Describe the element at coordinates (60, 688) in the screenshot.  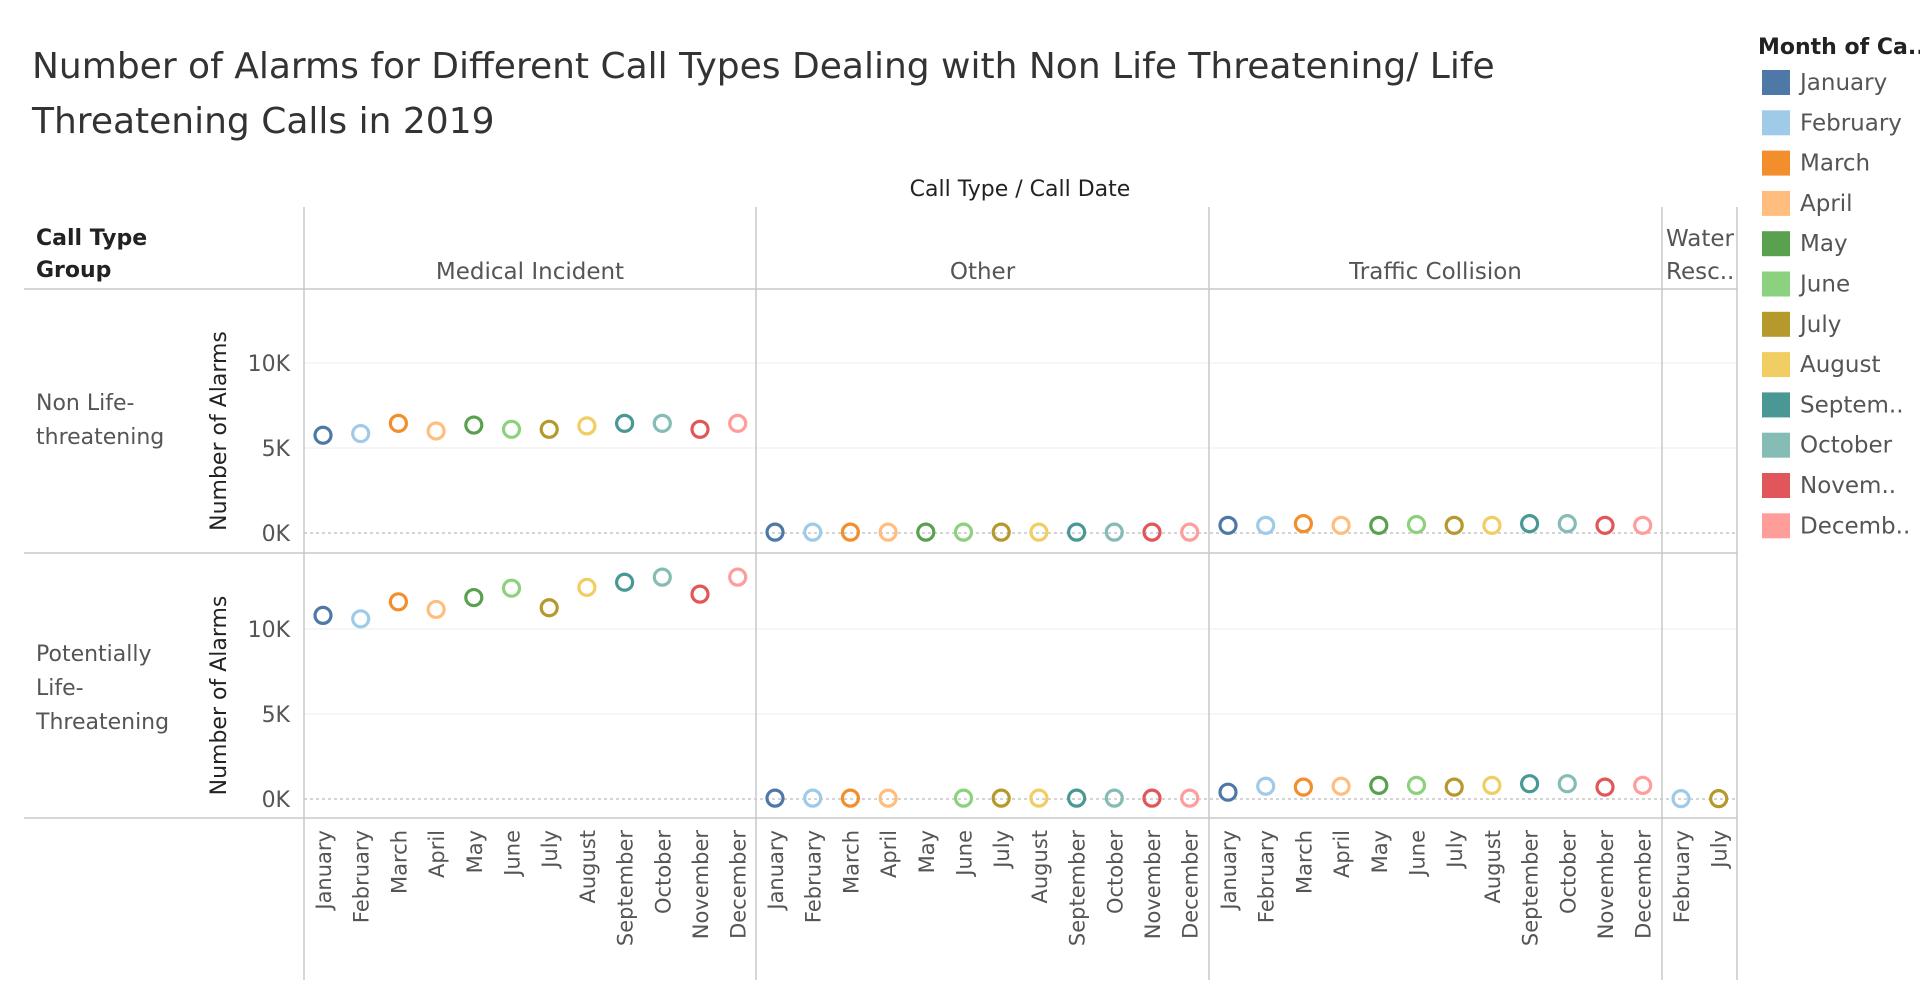
I see `row-label: Life-` at that location.